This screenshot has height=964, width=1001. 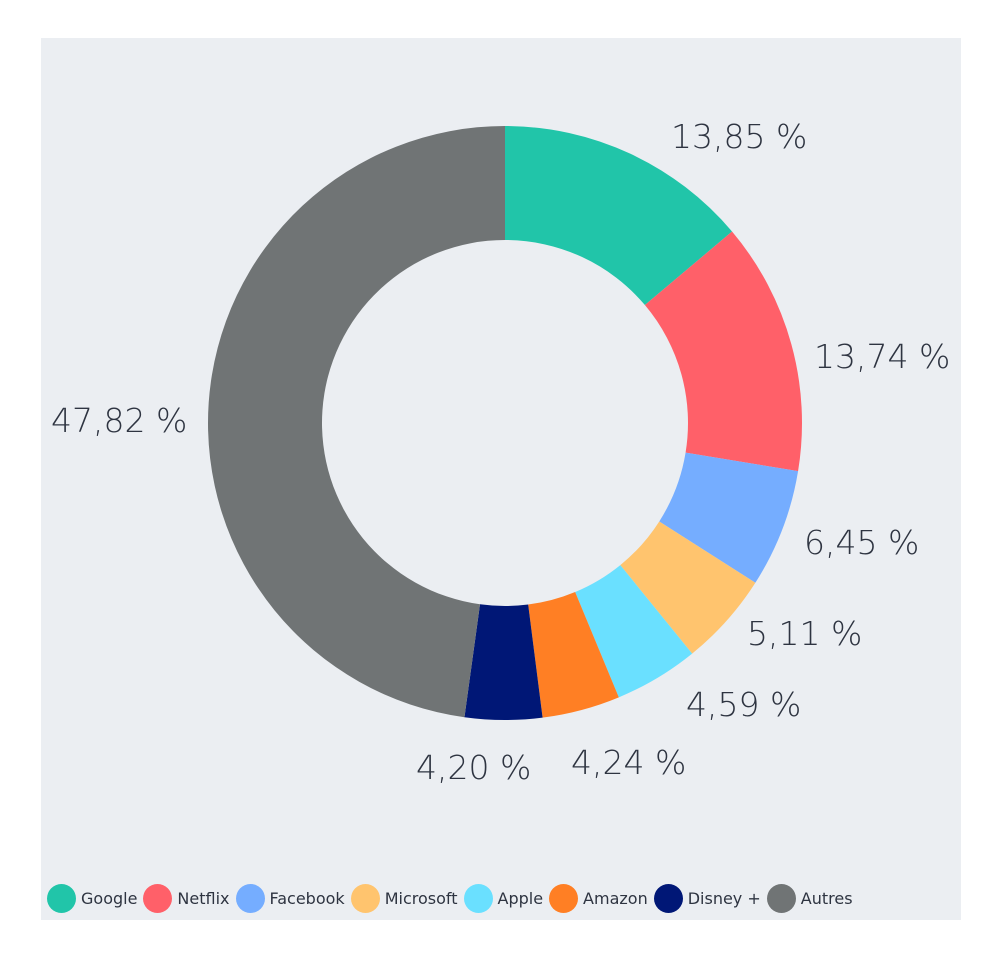 I want to click on legend-label: Facebook, so click(x=307, y=898).